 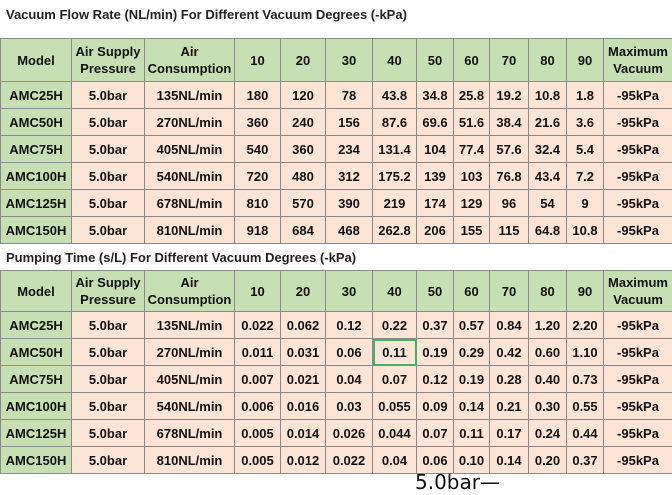 What do you see at coordinates (303, 460) in the screenshot?
I see `table-cell: 0.012` at bounding box center [303, 460].